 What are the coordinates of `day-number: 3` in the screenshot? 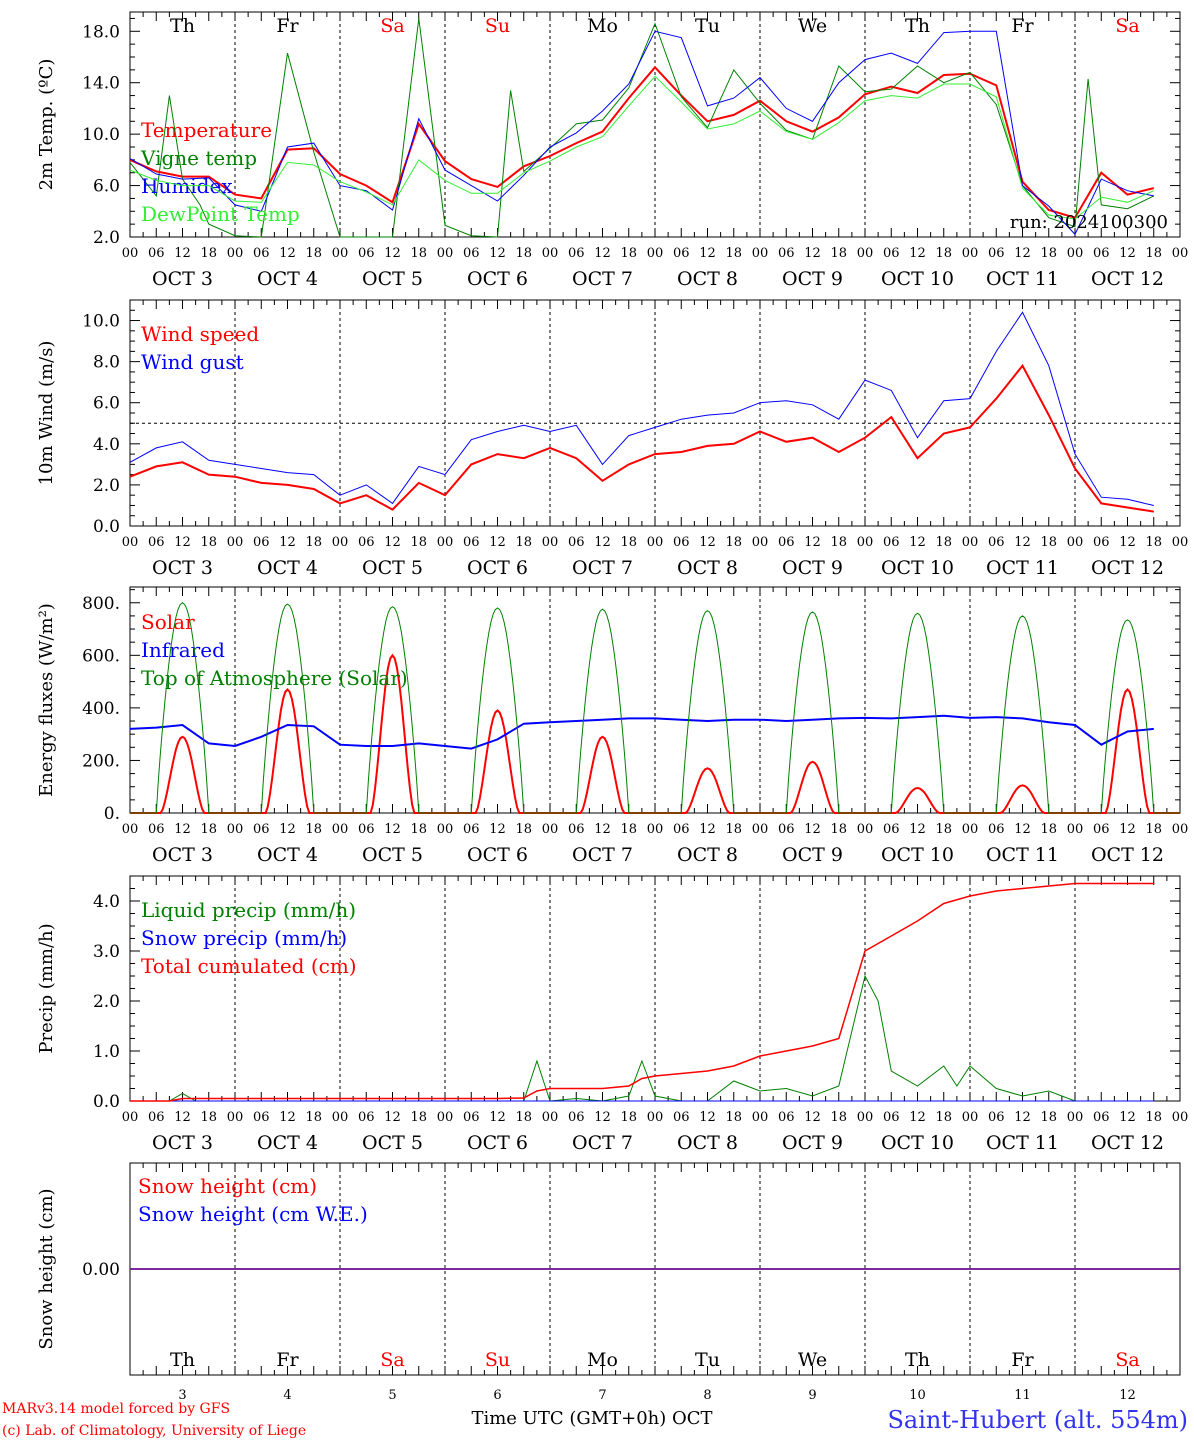 It's located at (182, 1395).